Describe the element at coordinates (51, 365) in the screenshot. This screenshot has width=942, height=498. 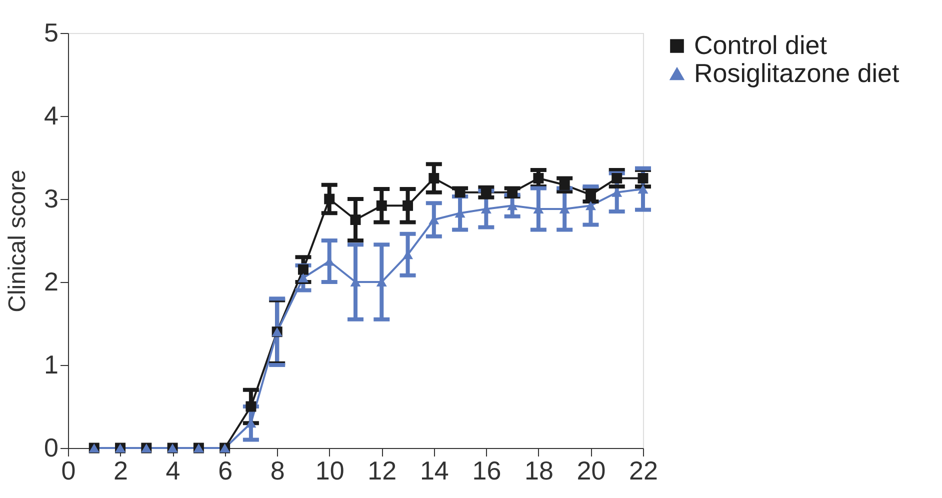
I see `y-tick-label: 1` at that location.